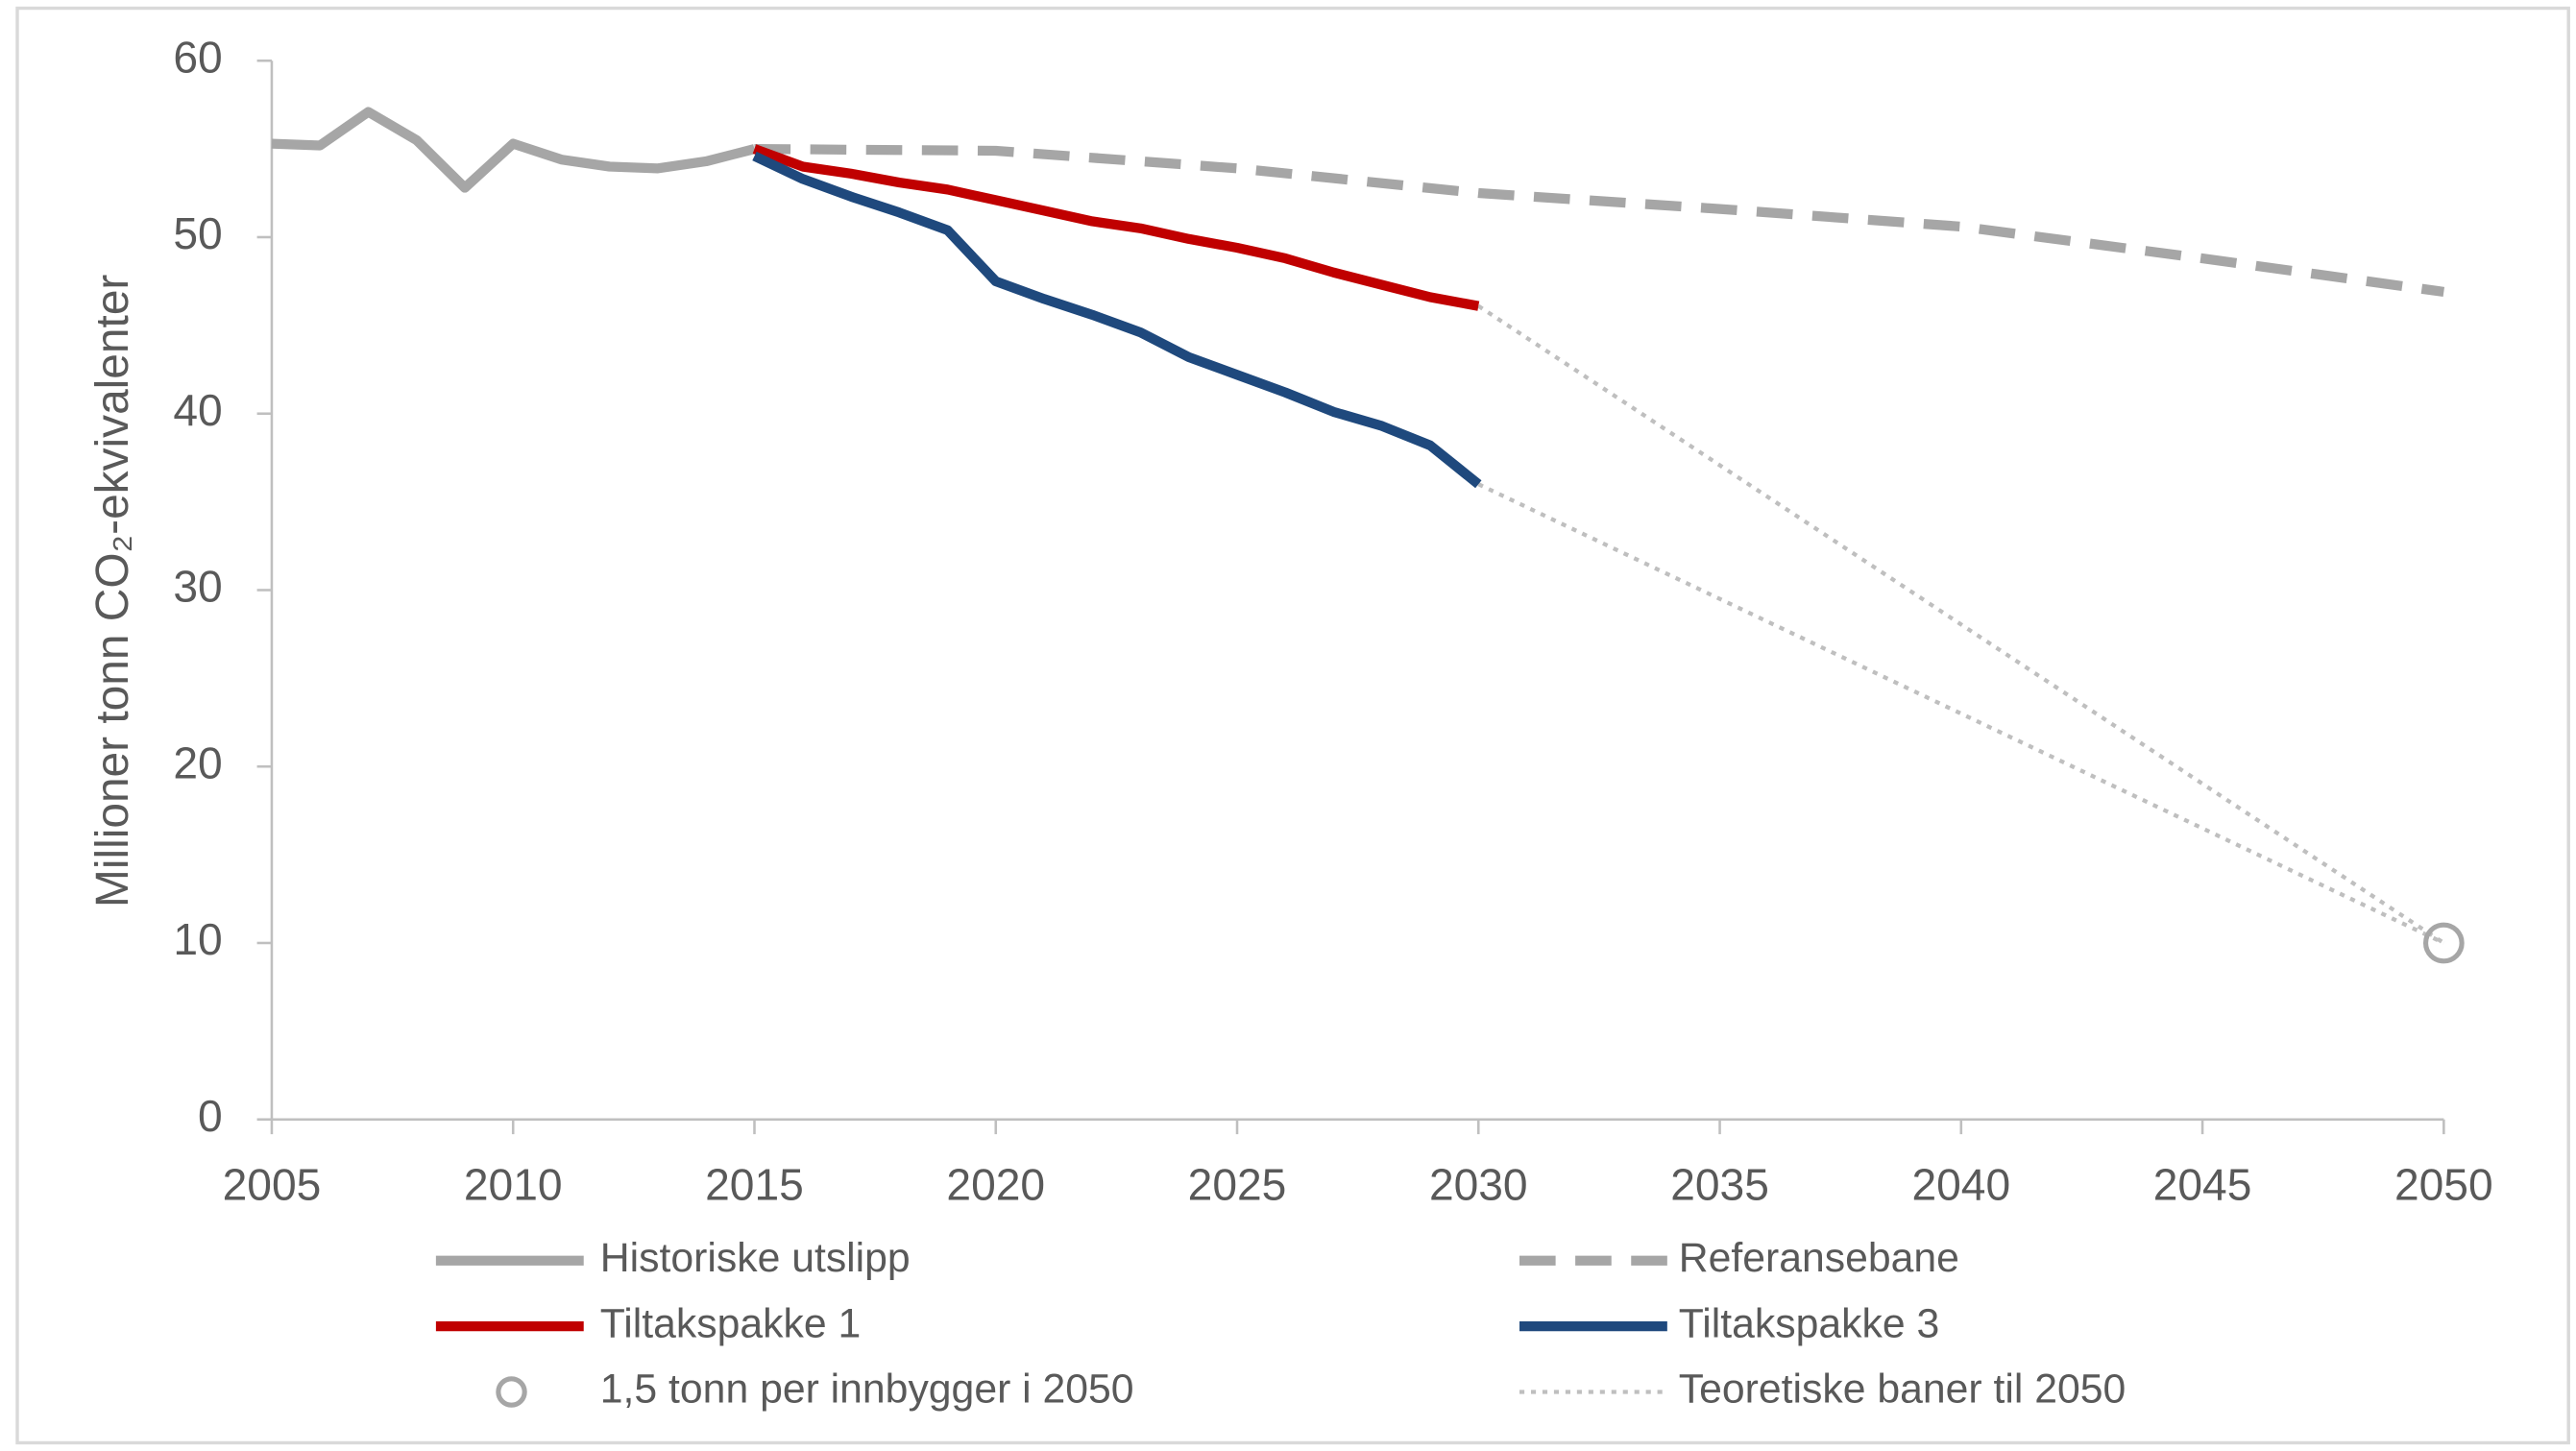  Describe the element at coordinates (197, 57) in the screenshot. I see `y-tick-label: 60` at that location.